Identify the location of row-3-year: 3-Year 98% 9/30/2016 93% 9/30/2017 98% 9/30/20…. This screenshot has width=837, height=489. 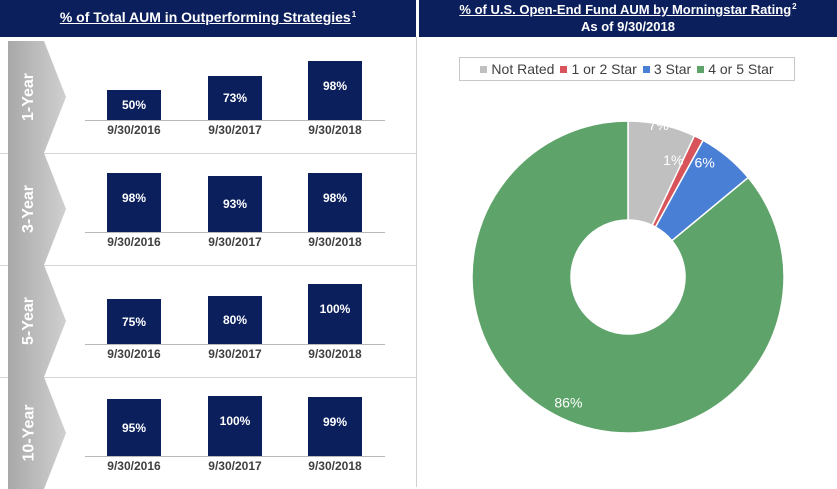
(208, 209).